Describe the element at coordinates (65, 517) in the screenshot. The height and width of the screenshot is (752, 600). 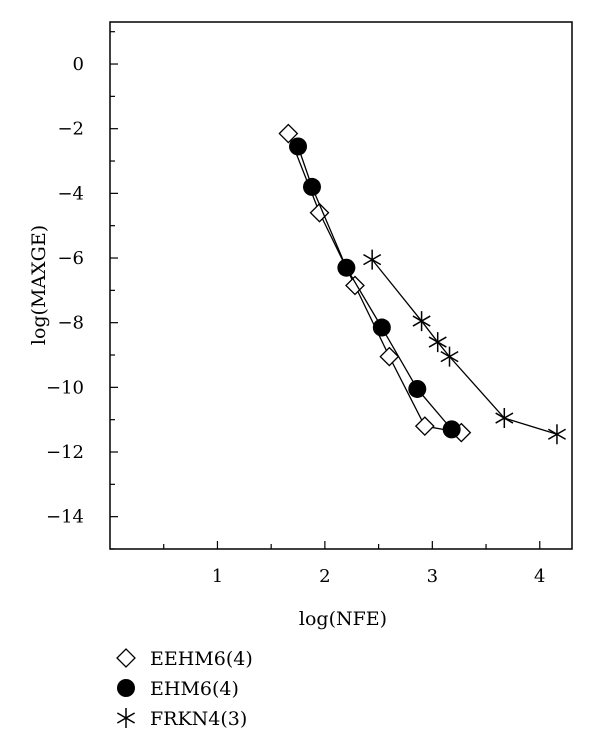
I see `y-tick-label: −14` at that location.